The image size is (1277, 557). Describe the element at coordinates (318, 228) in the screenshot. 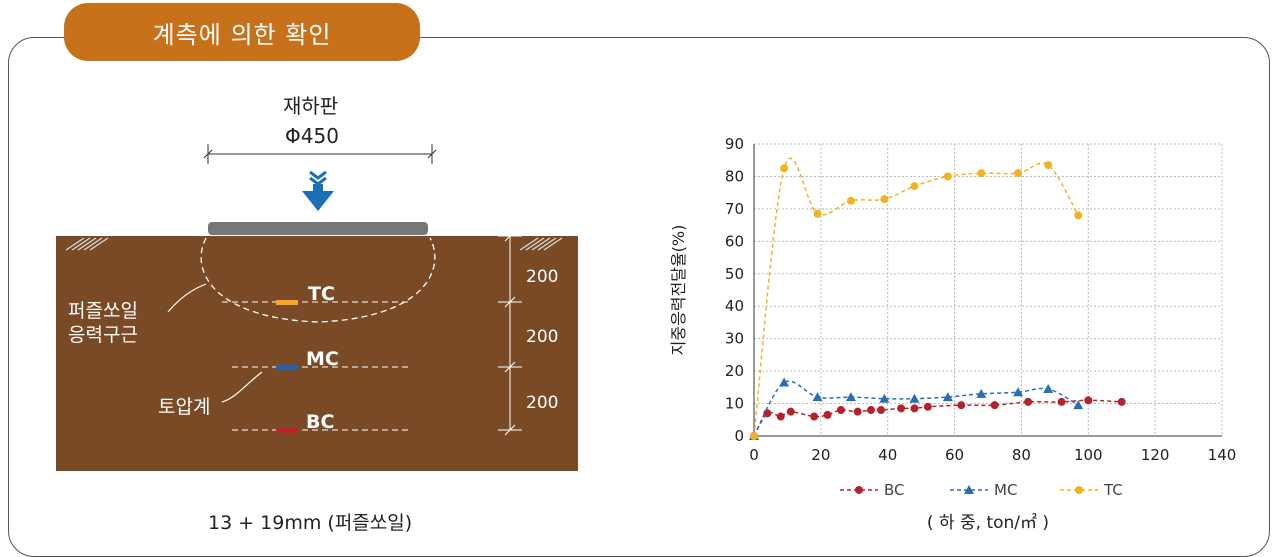

I see `loading-plate` at that location.